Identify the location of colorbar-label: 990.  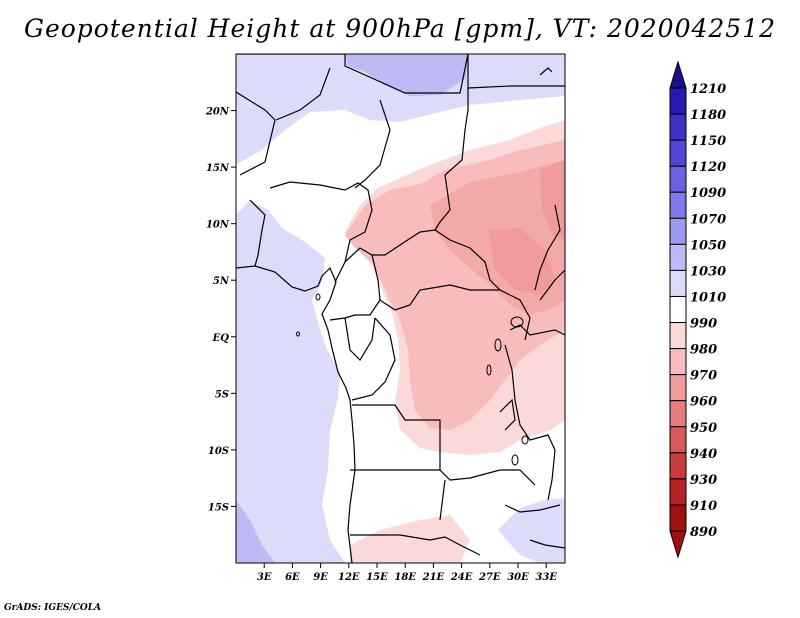
(703, 324).